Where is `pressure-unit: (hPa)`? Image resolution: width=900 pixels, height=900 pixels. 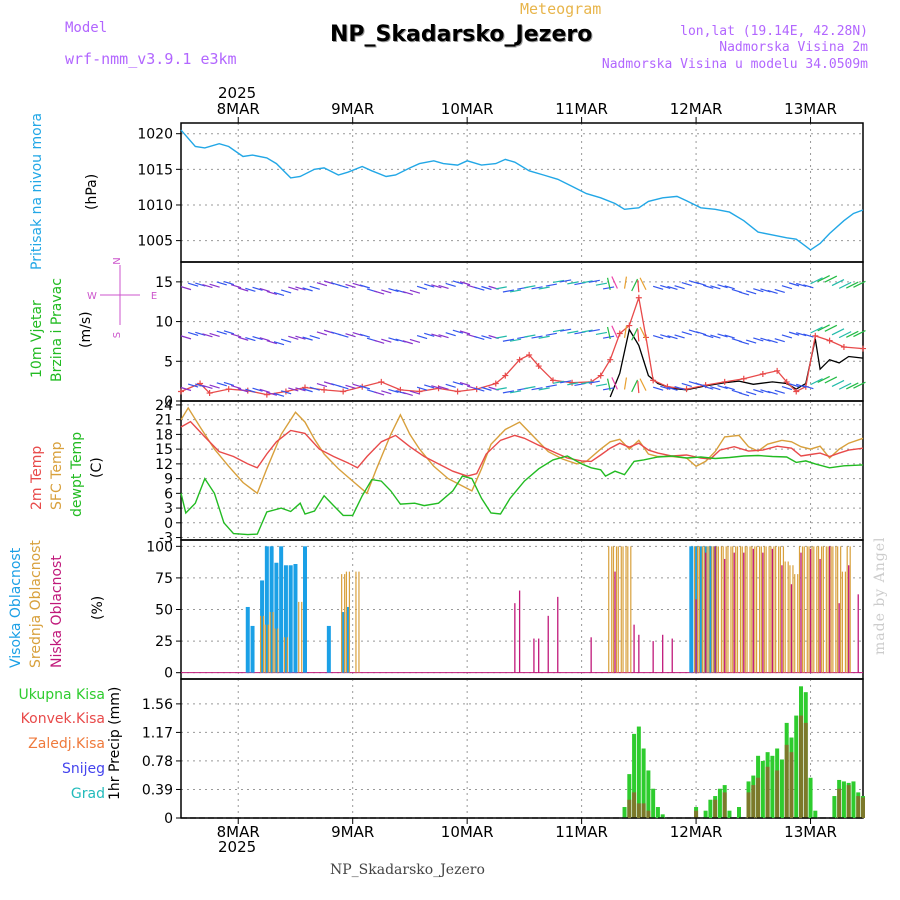 pressure-unit: (hPa) is located at coordinates (92, 191).